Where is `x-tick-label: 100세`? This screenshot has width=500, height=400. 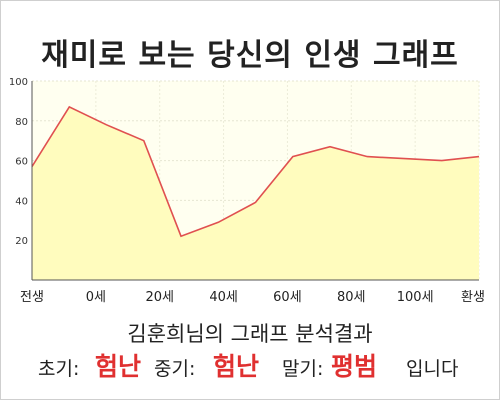 x-tick-label: 100세 is located at coordinates (415, 297).